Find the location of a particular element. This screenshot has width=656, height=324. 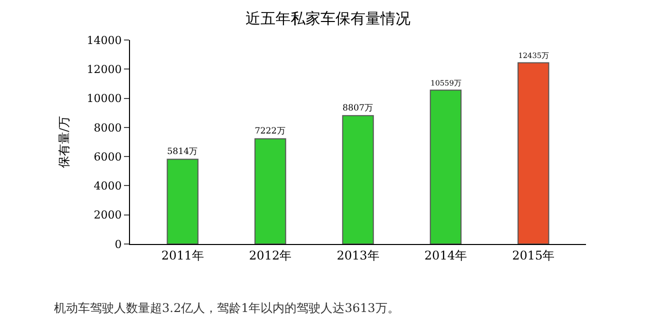

y-tick-label: 0 is located at coordinates (118, 244).